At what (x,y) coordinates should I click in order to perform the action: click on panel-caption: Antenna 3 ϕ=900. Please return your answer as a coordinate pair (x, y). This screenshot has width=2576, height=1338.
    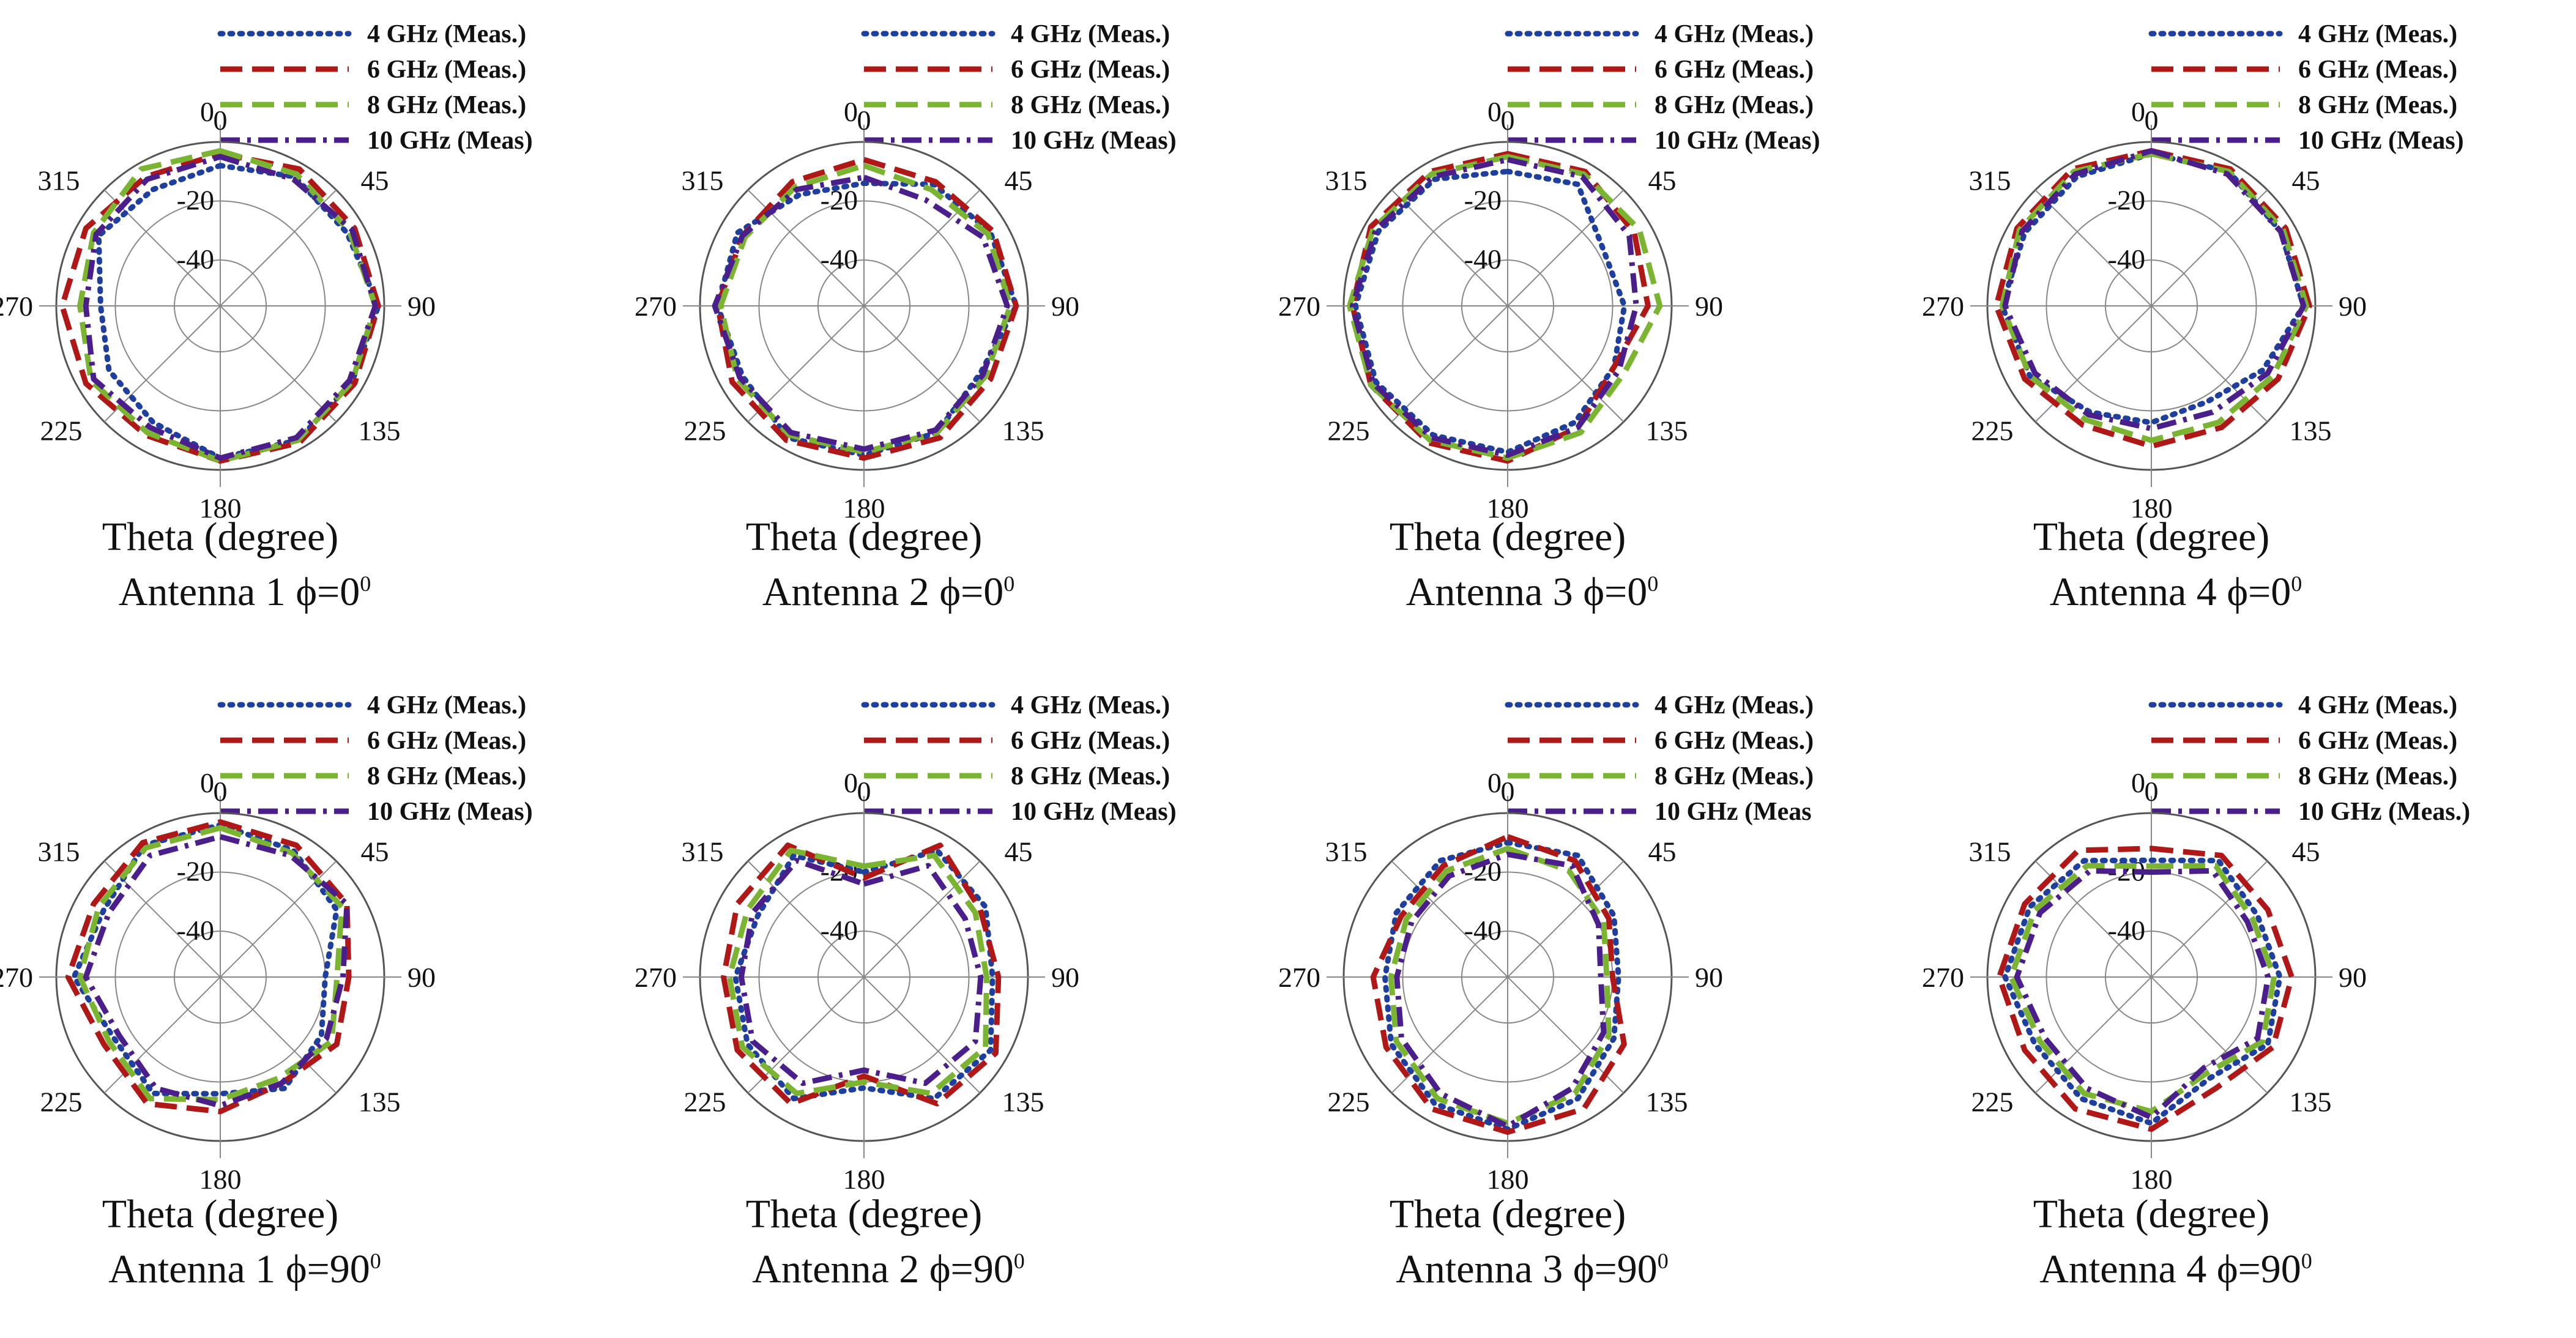
    Looking at the image, I should click on (1532, 1269).